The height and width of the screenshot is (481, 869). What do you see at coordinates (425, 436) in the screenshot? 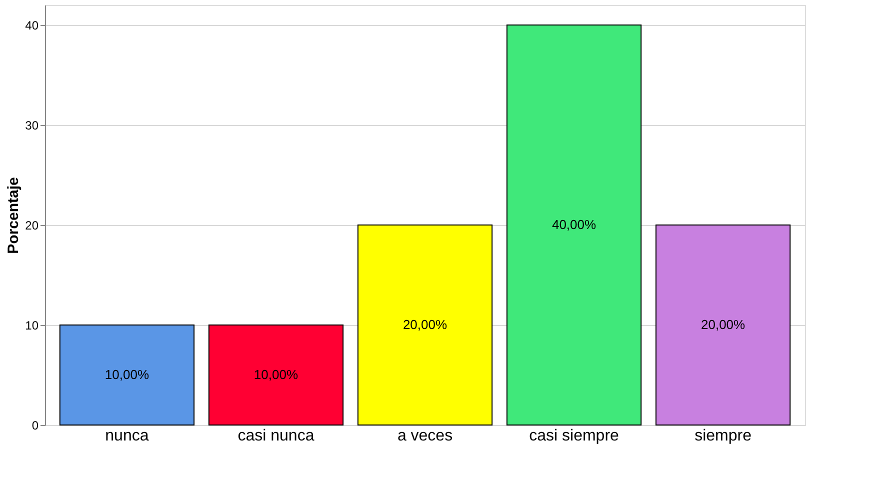
I see `x-tick-label: a veces` at bounding box center [425, 436].